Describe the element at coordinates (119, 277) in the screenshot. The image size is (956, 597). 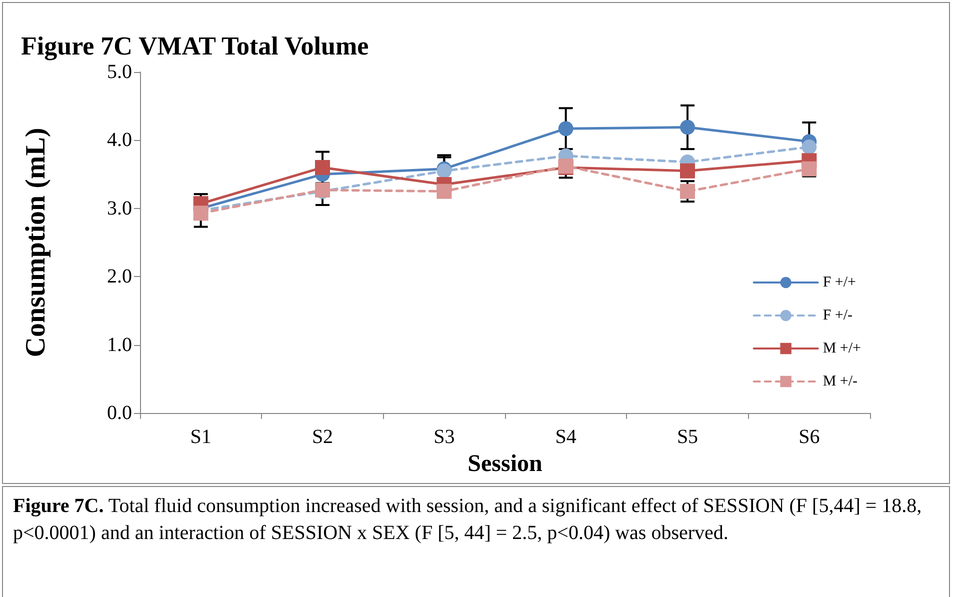
I see `y-tick-label: 2.0` at that location.